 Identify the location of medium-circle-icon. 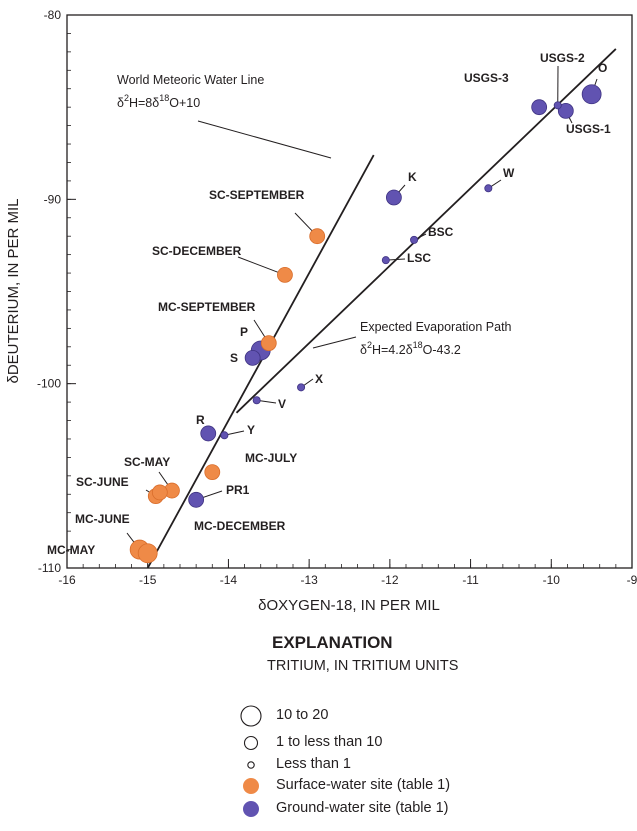
(251, 743).